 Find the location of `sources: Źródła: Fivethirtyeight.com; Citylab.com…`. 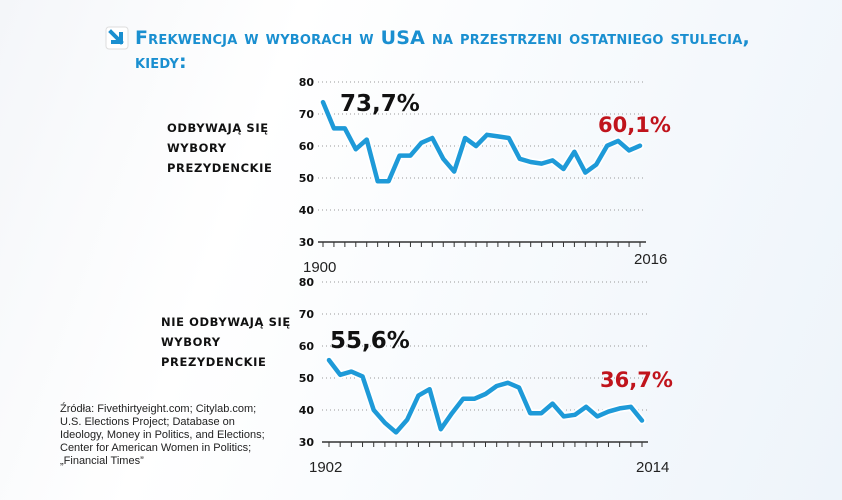

sources: Źródła: Fivethirtyeight.com; Citylab.com… is located at coordinates (162, 435).